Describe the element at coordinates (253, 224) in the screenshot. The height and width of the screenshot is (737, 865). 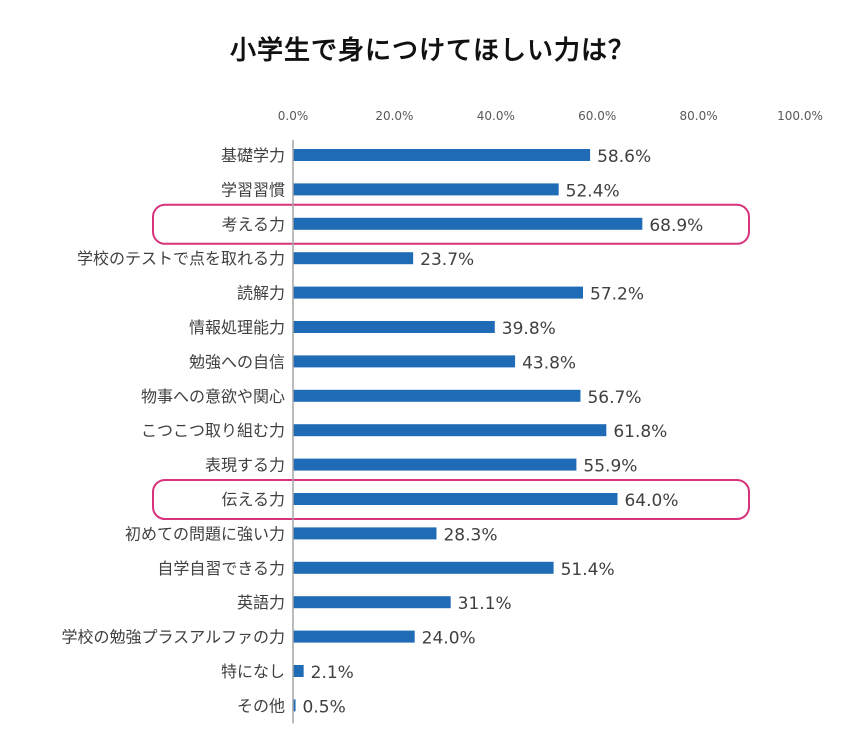
I see `category-label: 考える力` at that location.